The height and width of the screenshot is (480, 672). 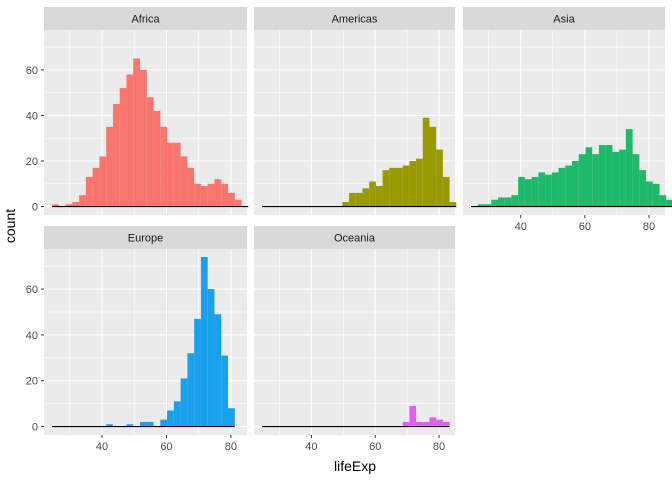 What do you see at coordinates (355, 466) in the screenshot?
I see `x-axis-title: lifeExp` at bounding box center [355, 466].